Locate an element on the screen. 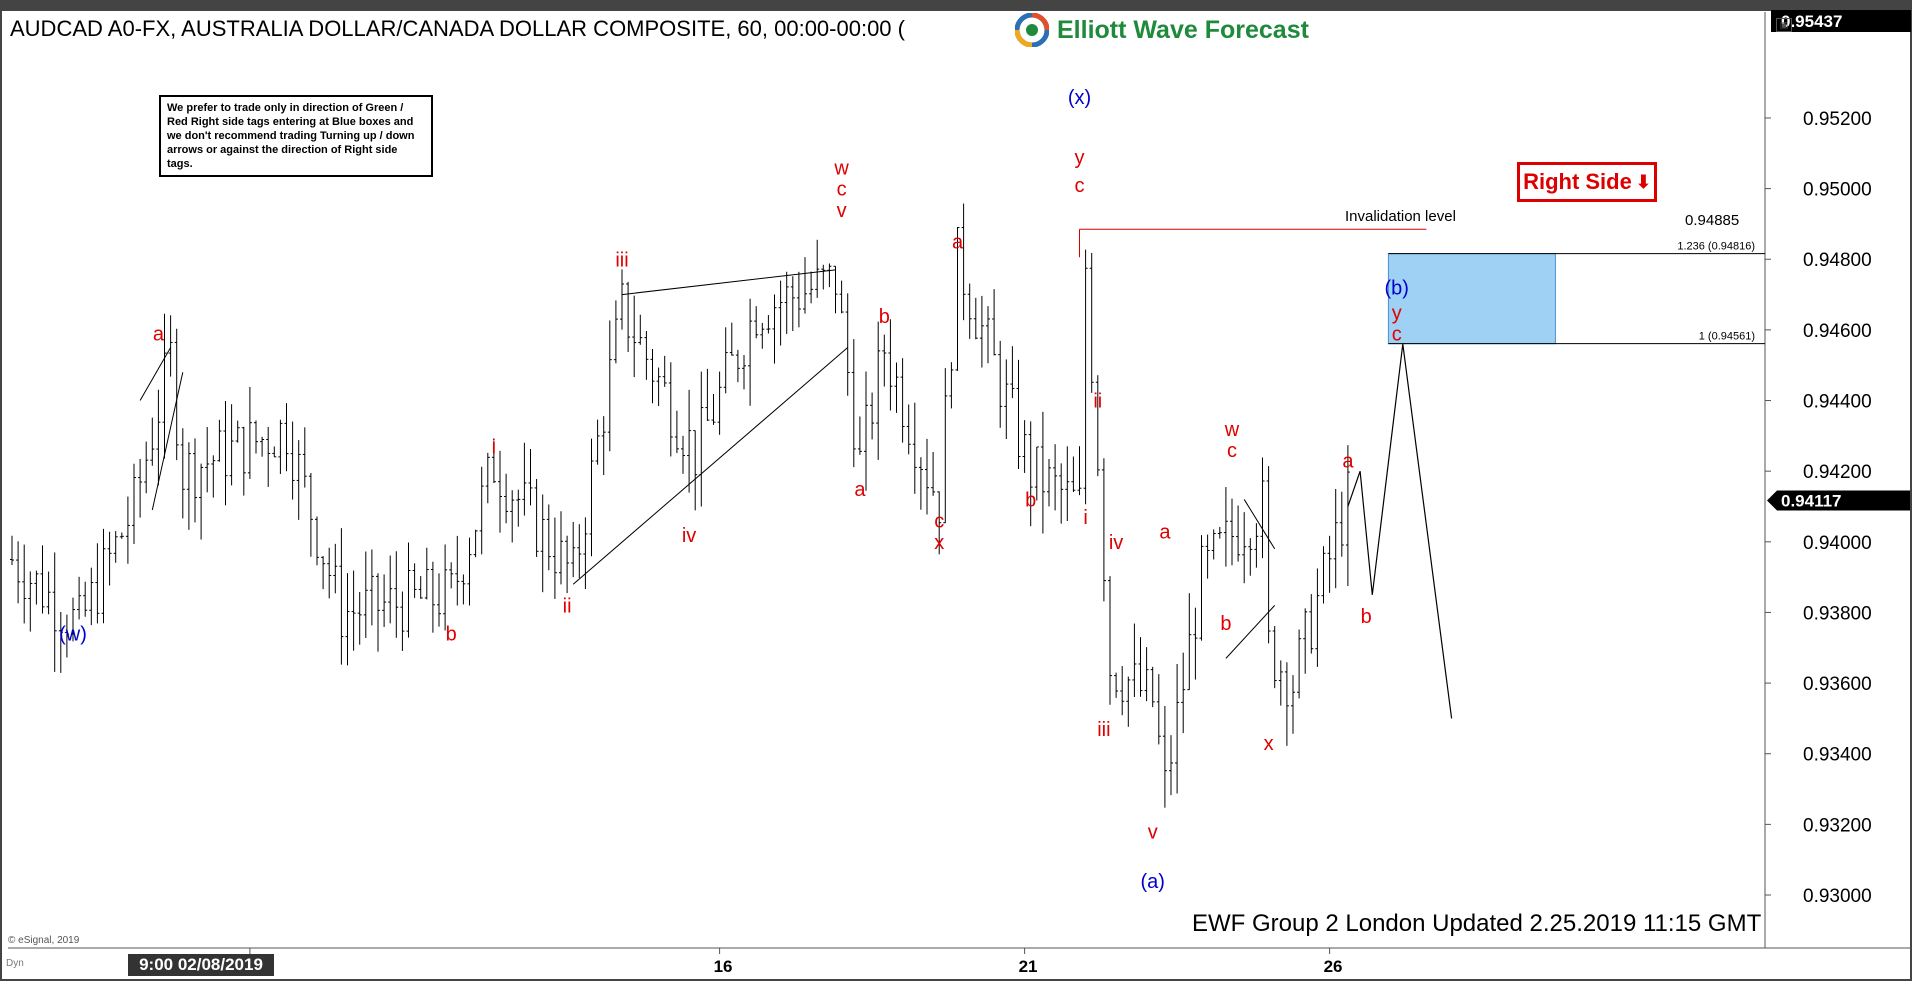  last-price-tag is located at coordinates (1838, 500).